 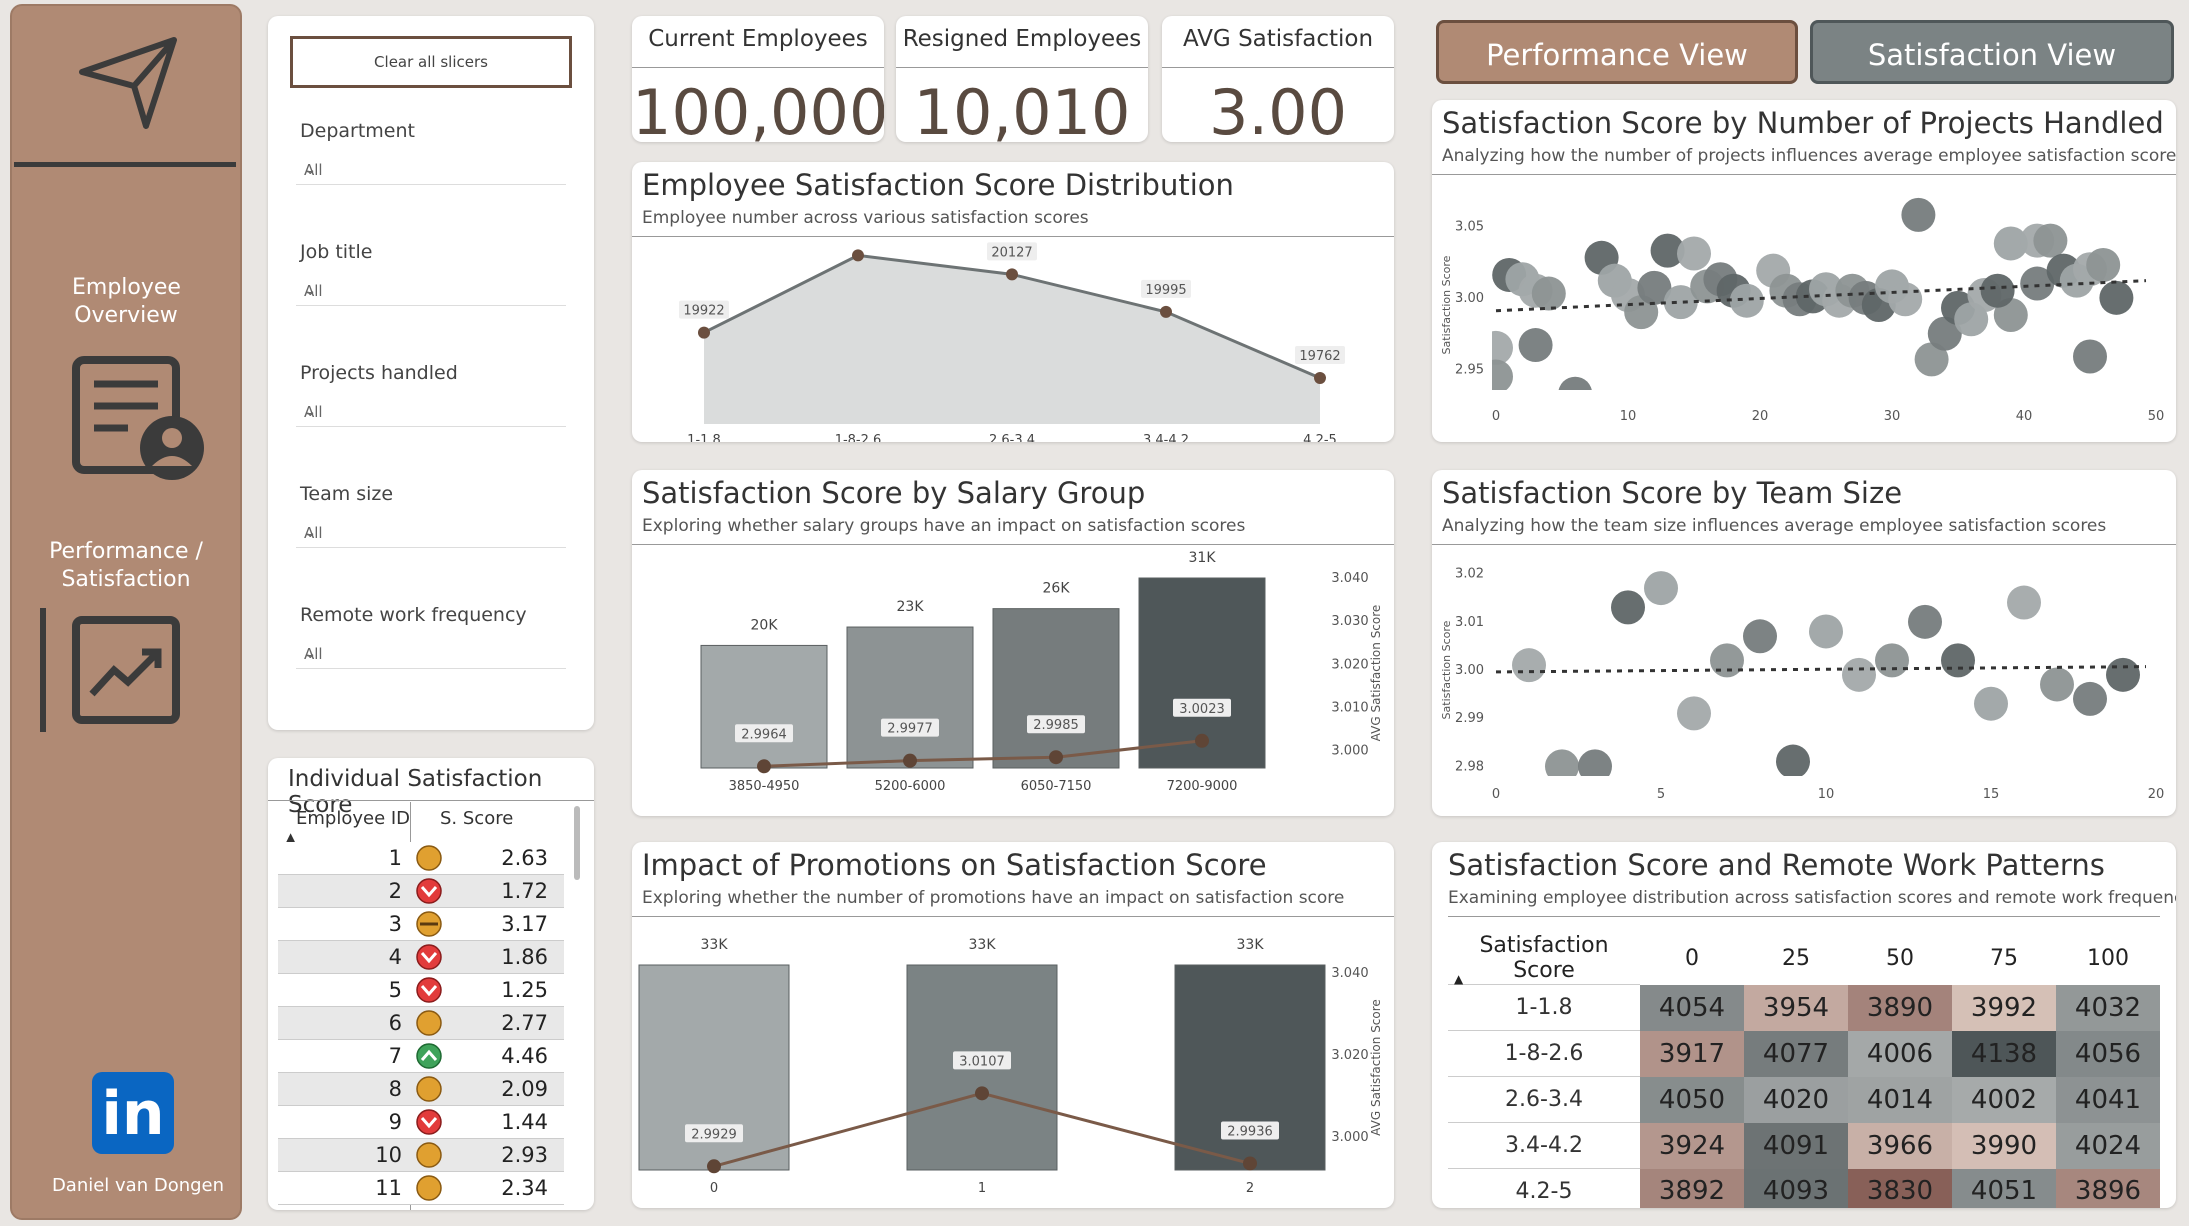 What do you see at coordinates (477, 818) in the screenshot?
I see `column-header-score: S. Score` at bounding box center [477, 818].